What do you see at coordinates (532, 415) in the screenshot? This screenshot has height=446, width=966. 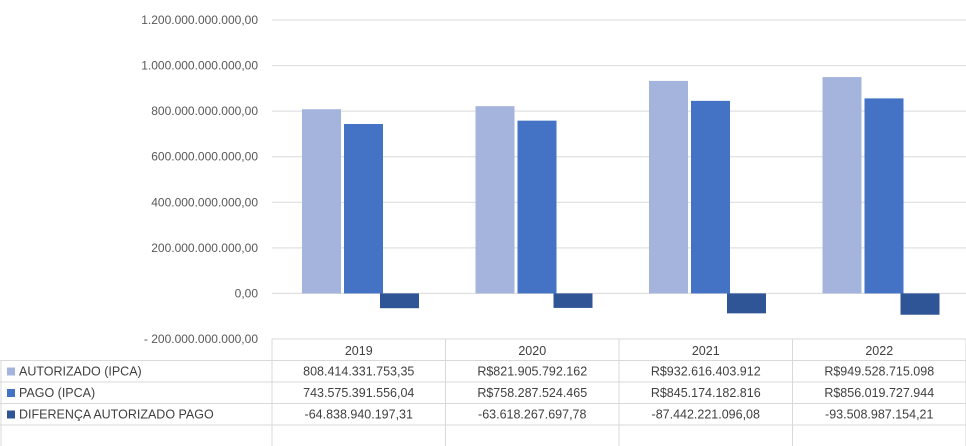 I see `data-label: -63.618.267.697,78` at bounding box center [532, 415].